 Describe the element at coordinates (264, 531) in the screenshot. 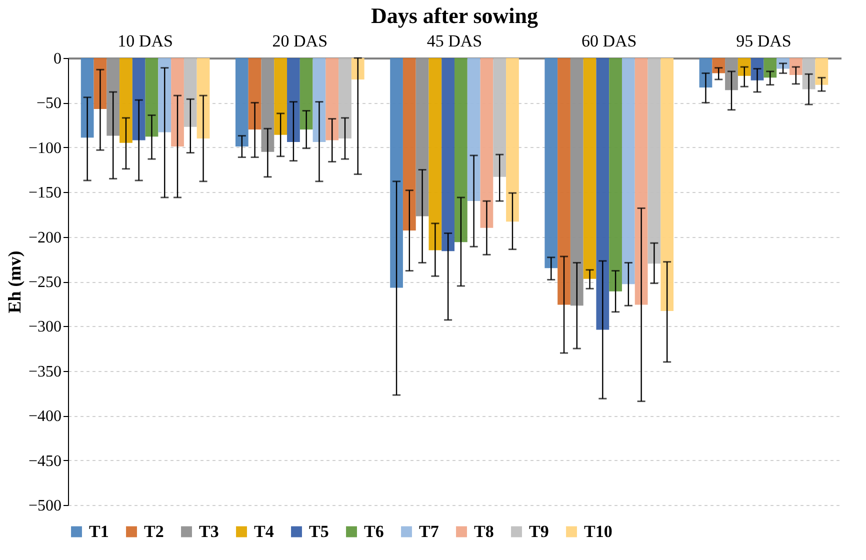

I see `legend-label: T4` at that location.